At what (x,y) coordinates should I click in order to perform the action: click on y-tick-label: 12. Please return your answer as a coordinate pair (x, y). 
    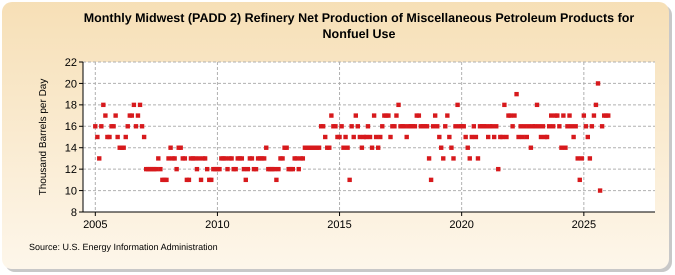
    Looking at the image, I should click on (70, 170).